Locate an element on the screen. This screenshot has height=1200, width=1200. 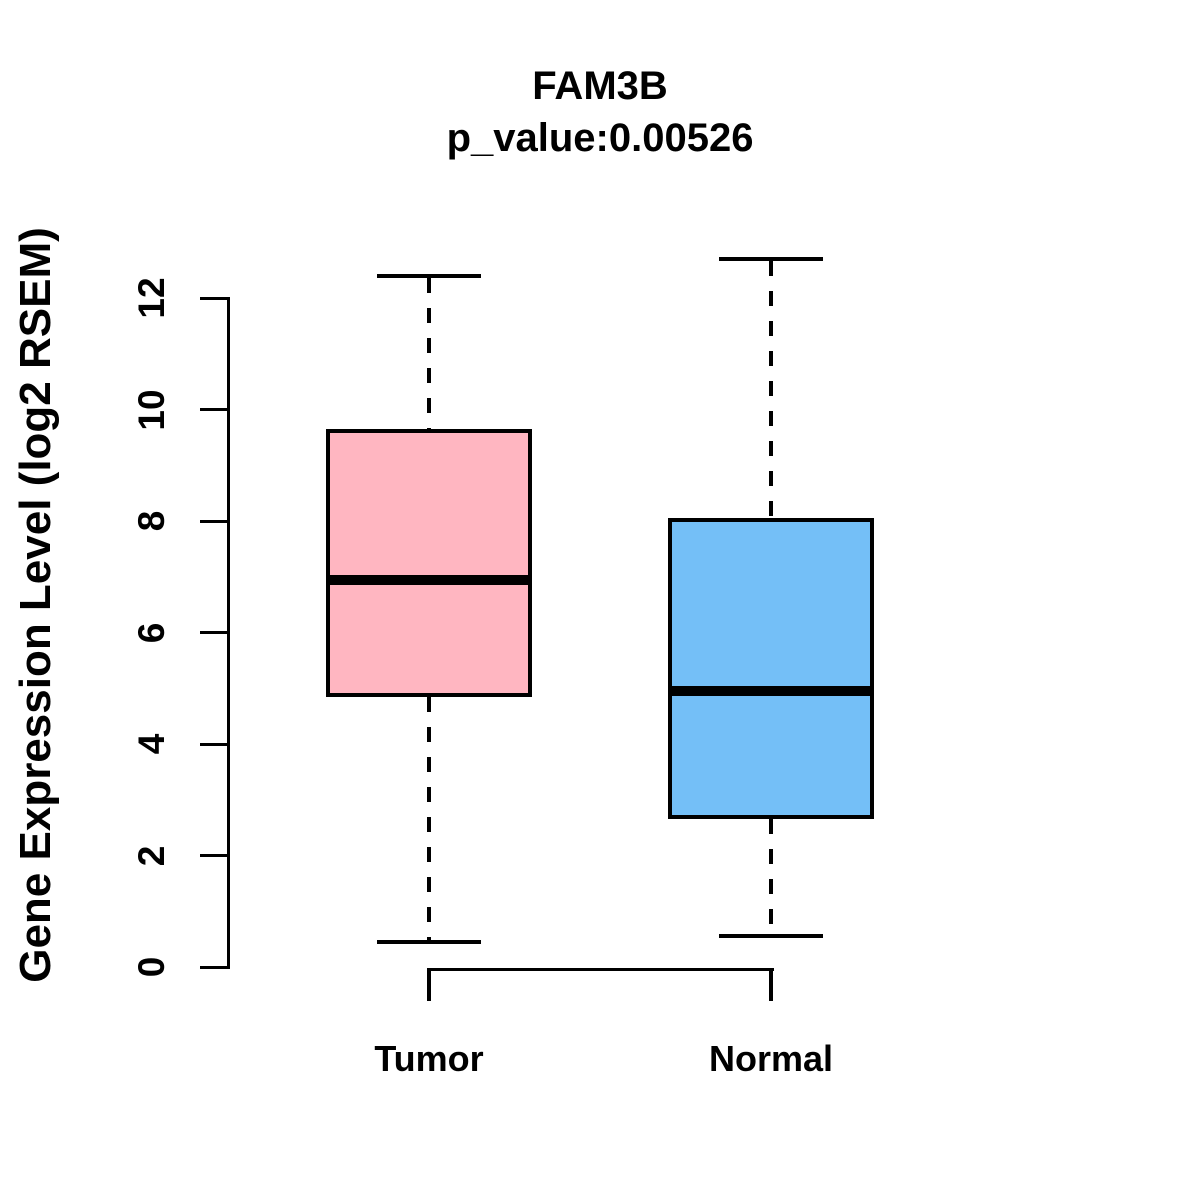
tumor-box is located at coordinates (429, 563).